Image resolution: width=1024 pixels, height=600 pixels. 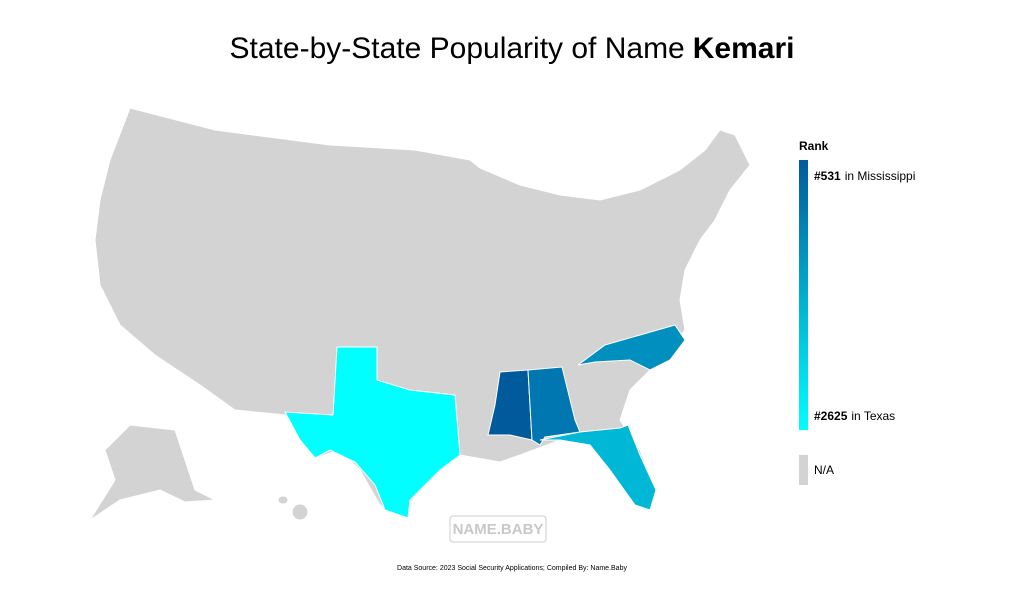 I want to click on legend-scale, so click(x=803, y=295).